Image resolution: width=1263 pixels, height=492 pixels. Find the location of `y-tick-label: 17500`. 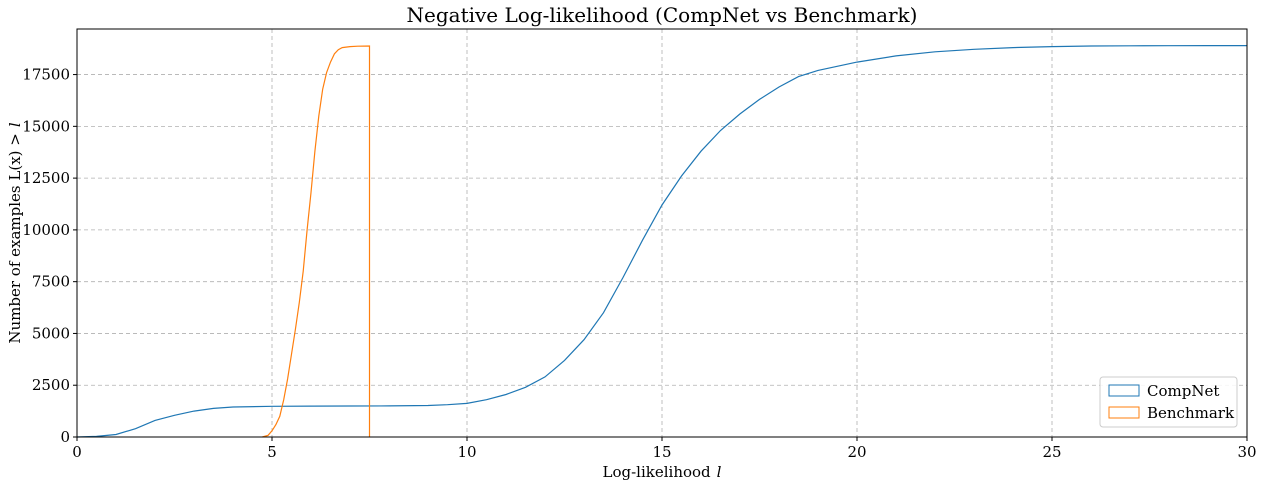

y-tick-label: 17500 is located at coordinates (46, 75).